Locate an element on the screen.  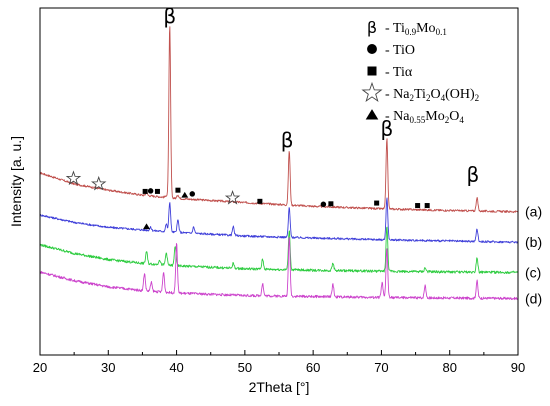
x-tick-label-7: 90 is located at coordinates (518, 367).